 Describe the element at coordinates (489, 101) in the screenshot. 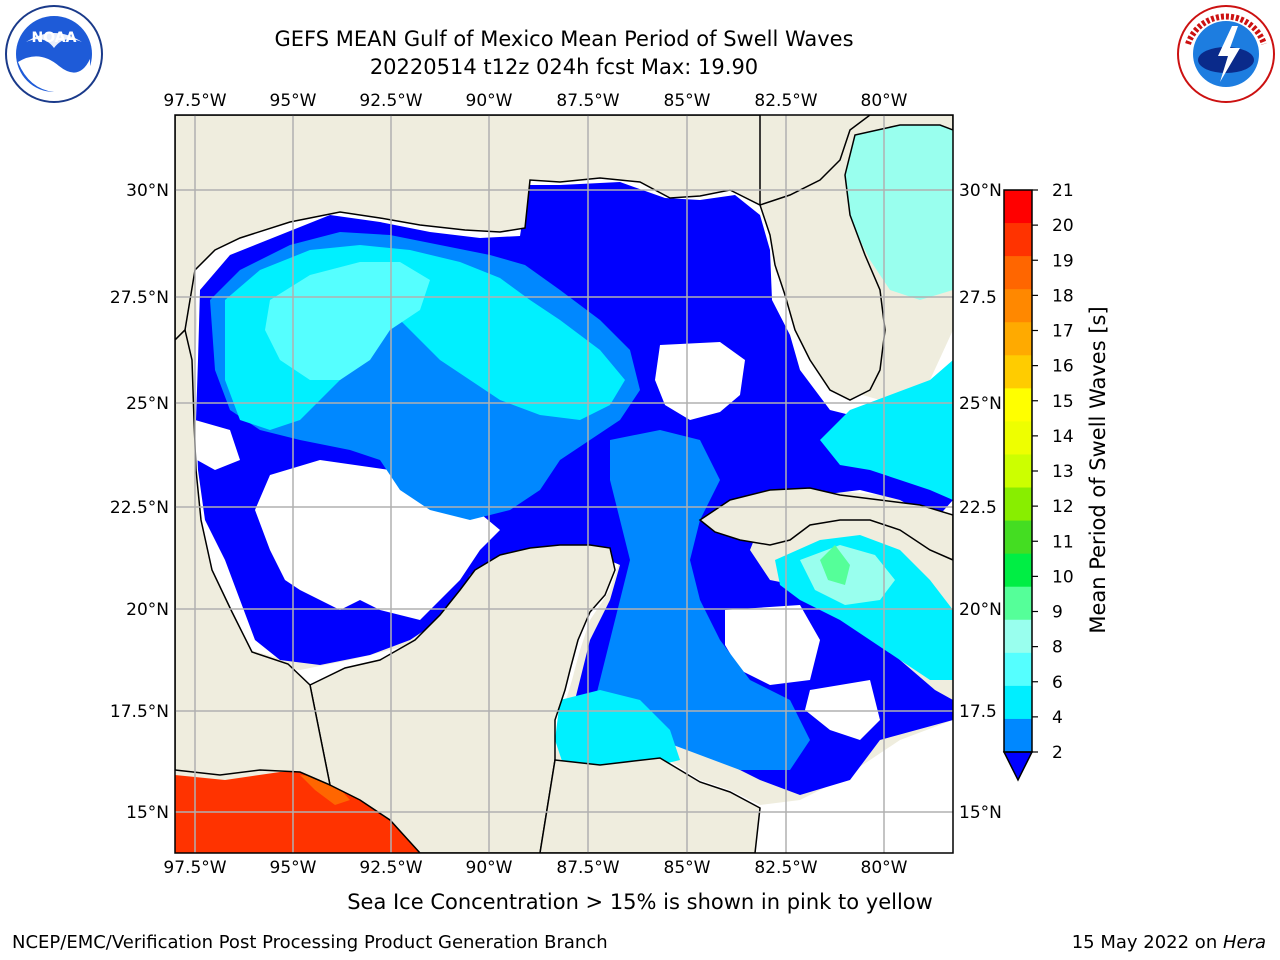

I see `lon-label-top: 90°W` at that location.